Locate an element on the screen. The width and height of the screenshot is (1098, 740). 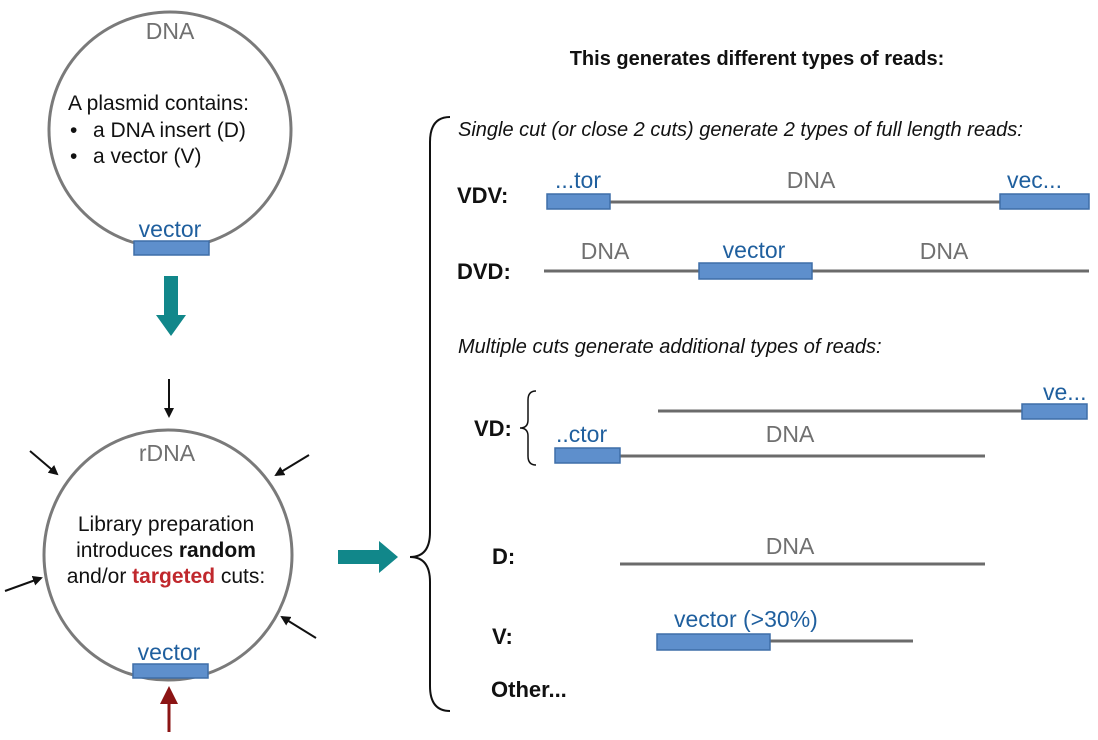
library-line-2: introduces random is located at coordinates (166, 550).